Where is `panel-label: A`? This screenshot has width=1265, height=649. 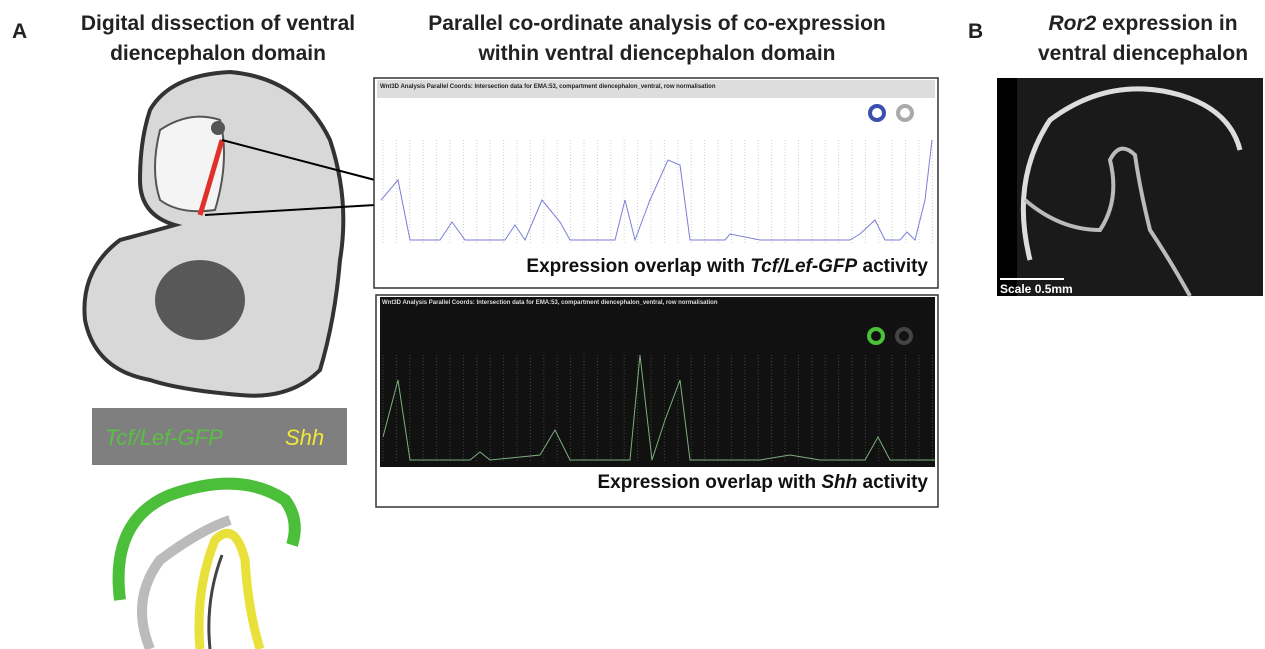
panel-label: A is located at coordinates (19, 31).